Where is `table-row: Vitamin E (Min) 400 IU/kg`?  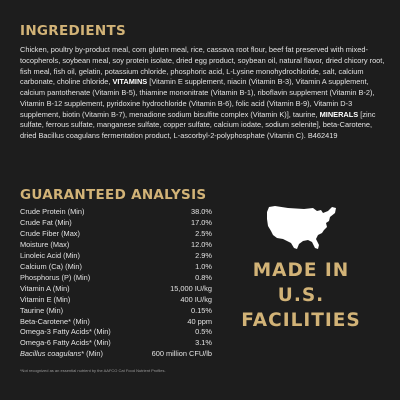 table-row: Vitamin E (Min) 400 IU/kg is located at coordinates (116, 300).